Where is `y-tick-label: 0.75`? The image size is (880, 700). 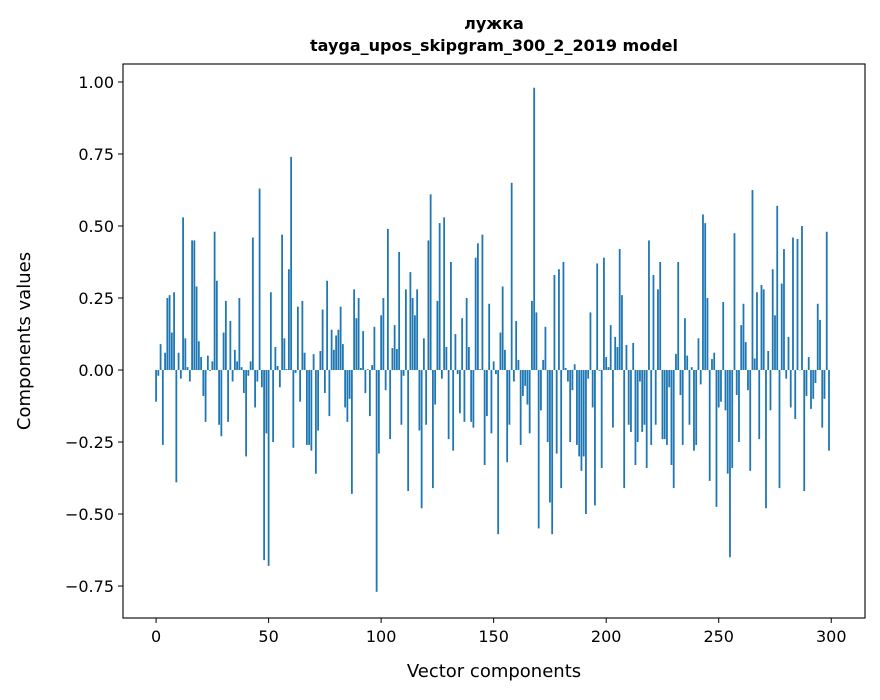
y-tick-label: 0.75 is located at coordinates (96, 154).